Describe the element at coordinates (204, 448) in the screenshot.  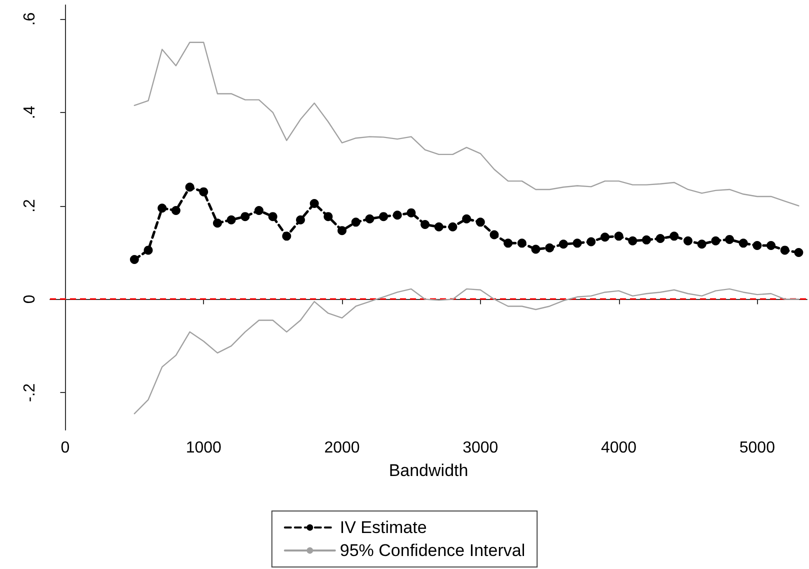
I see `x-tick-label: 1000` at that location.